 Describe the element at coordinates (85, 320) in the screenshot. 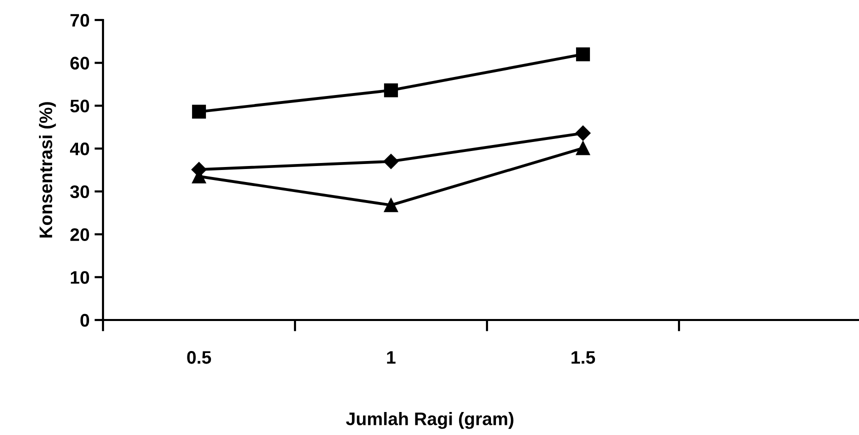

I see `y-tick-label: 0` at that location.